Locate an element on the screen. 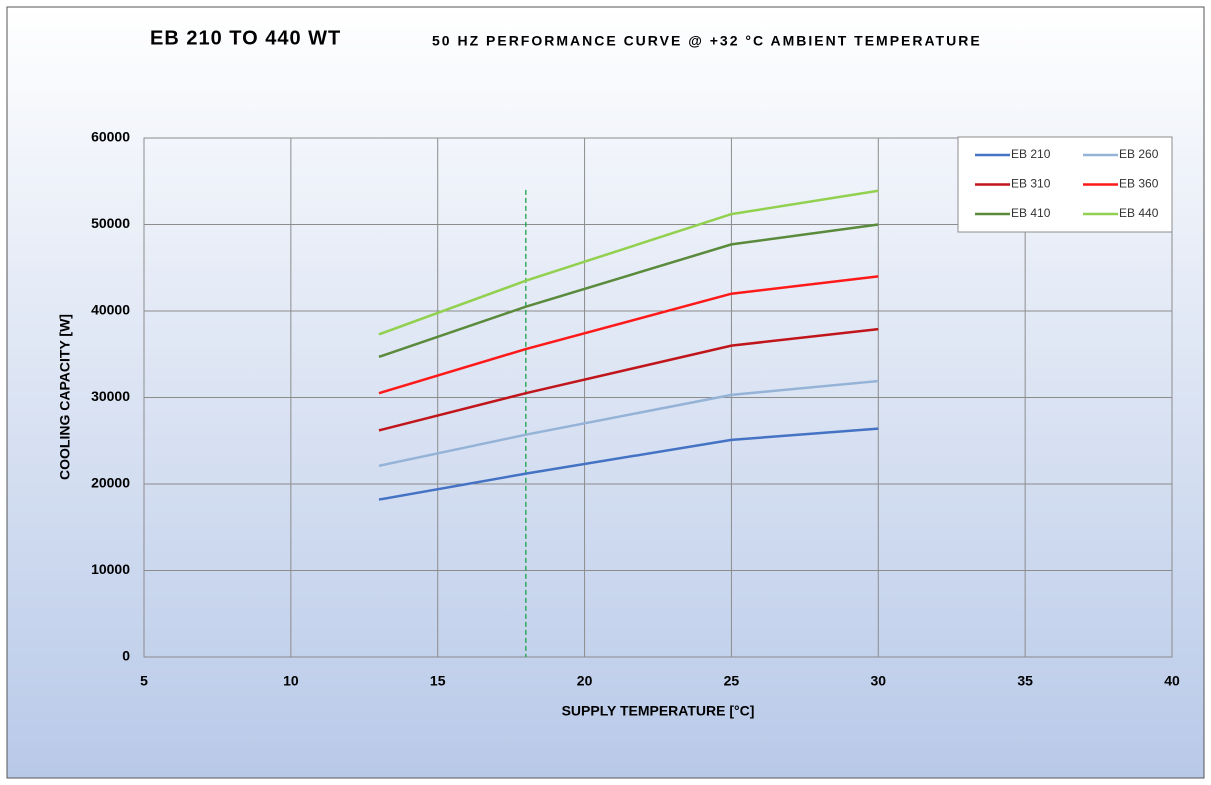 The image size is (1211, 785). chart-title: EB 210 TO 440 WT is located at coordinates (245, 38).